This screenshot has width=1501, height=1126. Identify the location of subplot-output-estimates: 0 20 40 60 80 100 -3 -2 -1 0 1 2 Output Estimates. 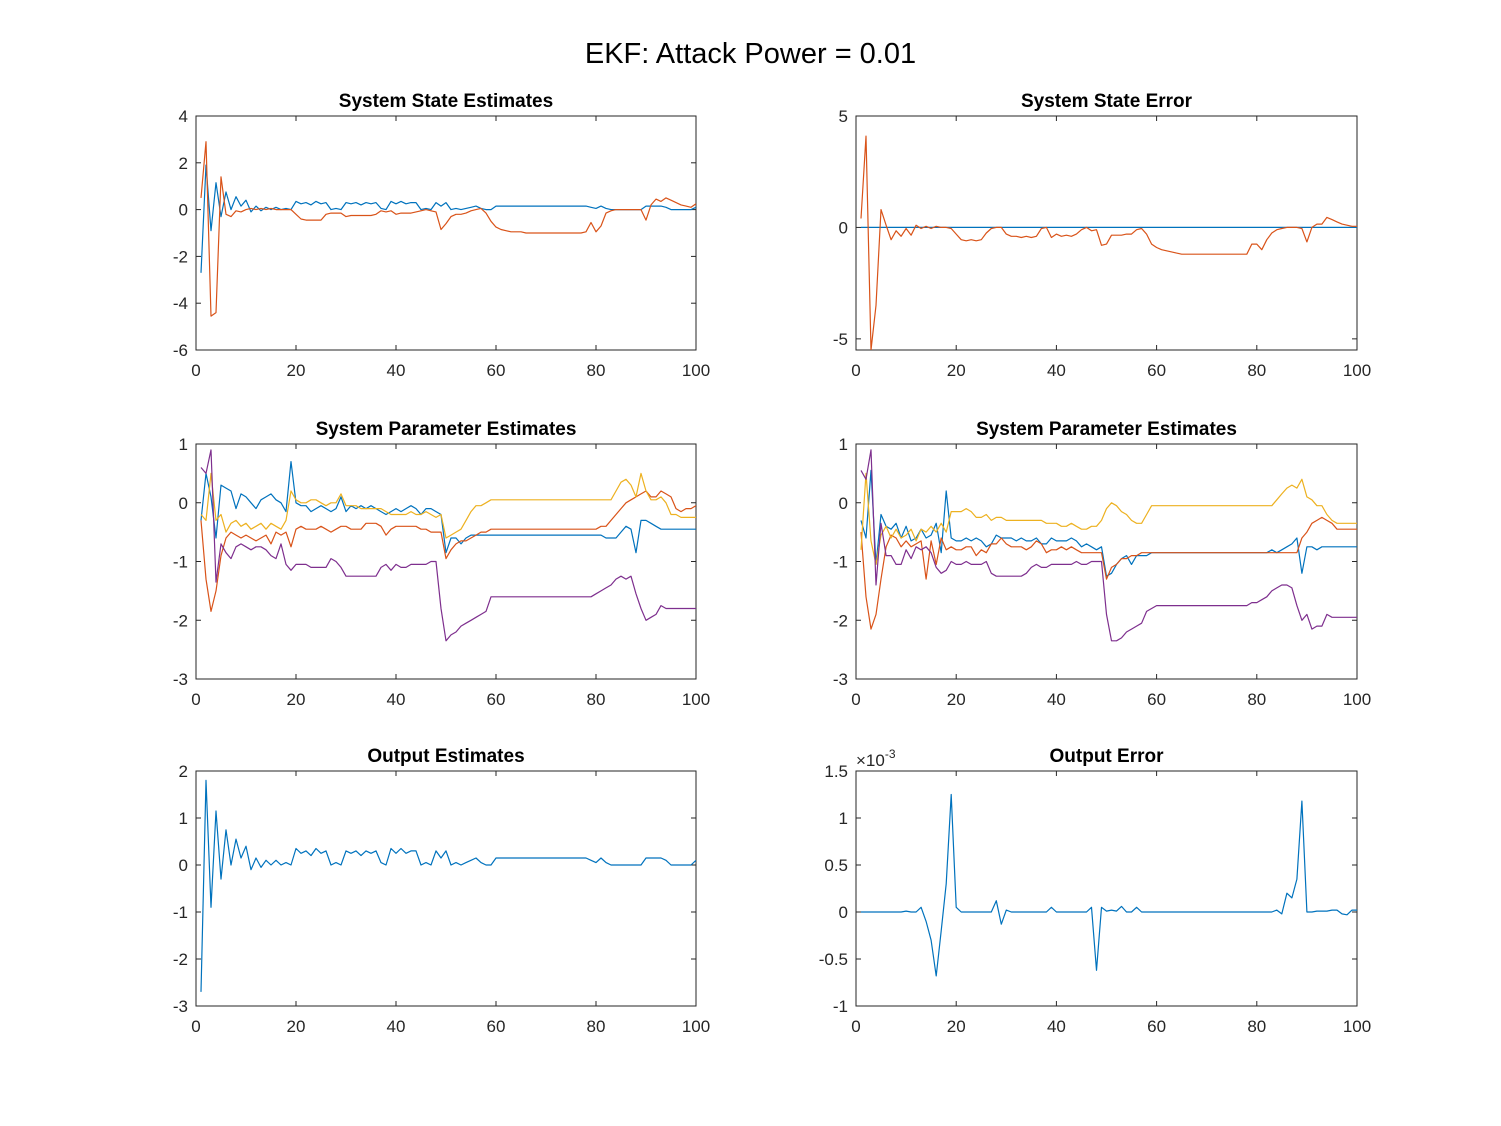
(441, 891).